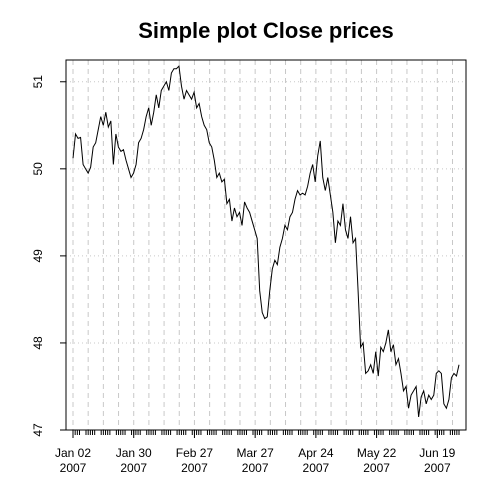 Image resolution: width=504 pixels, height=504 pixels. I want to click on y-tick-label-3: 50, so click(38, 169).